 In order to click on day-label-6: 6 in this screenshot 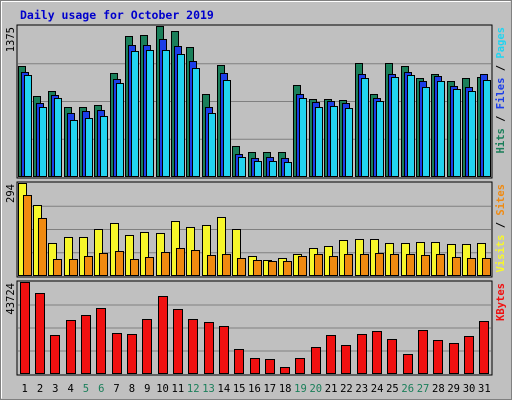, I will do `click(101, 389)`.